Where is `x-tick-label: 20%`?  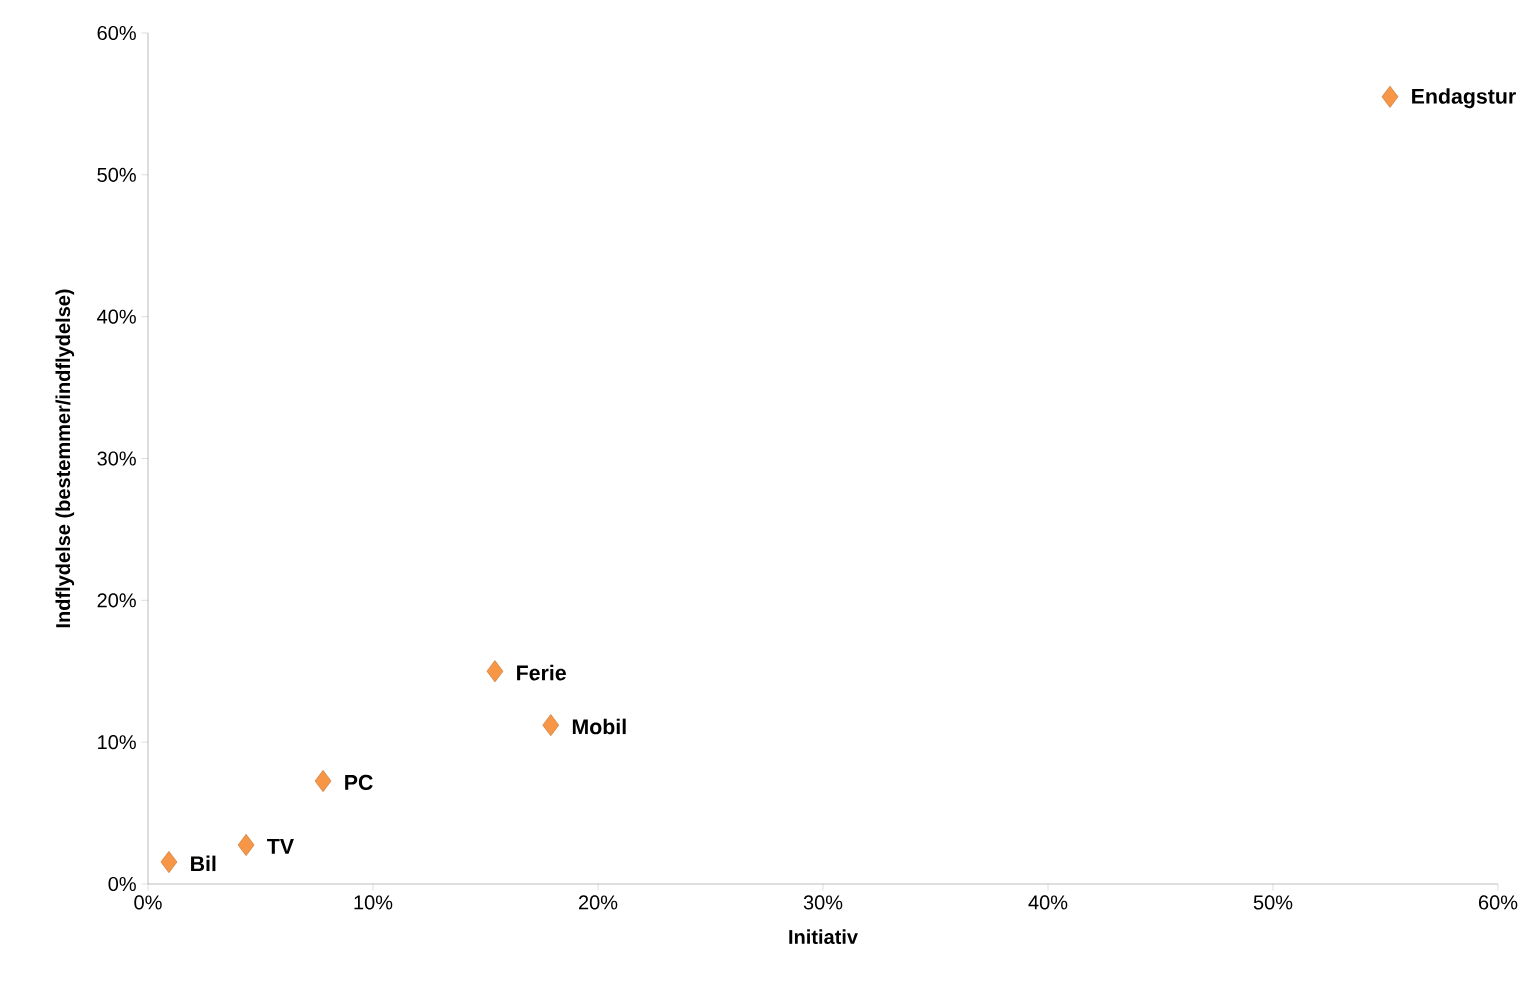
x-tick-label: 20% is located at coordinates (598, 902).